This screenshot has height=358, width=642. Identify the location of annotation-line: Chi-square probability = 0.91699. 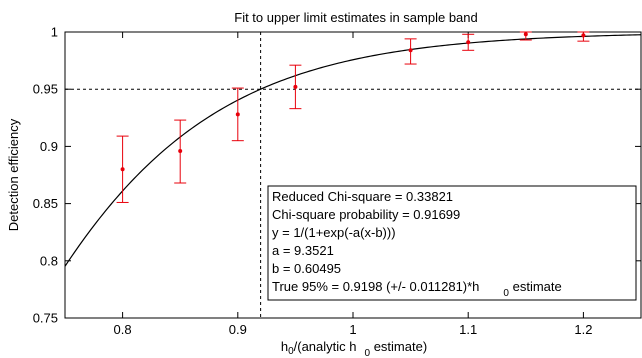
(366, 214).